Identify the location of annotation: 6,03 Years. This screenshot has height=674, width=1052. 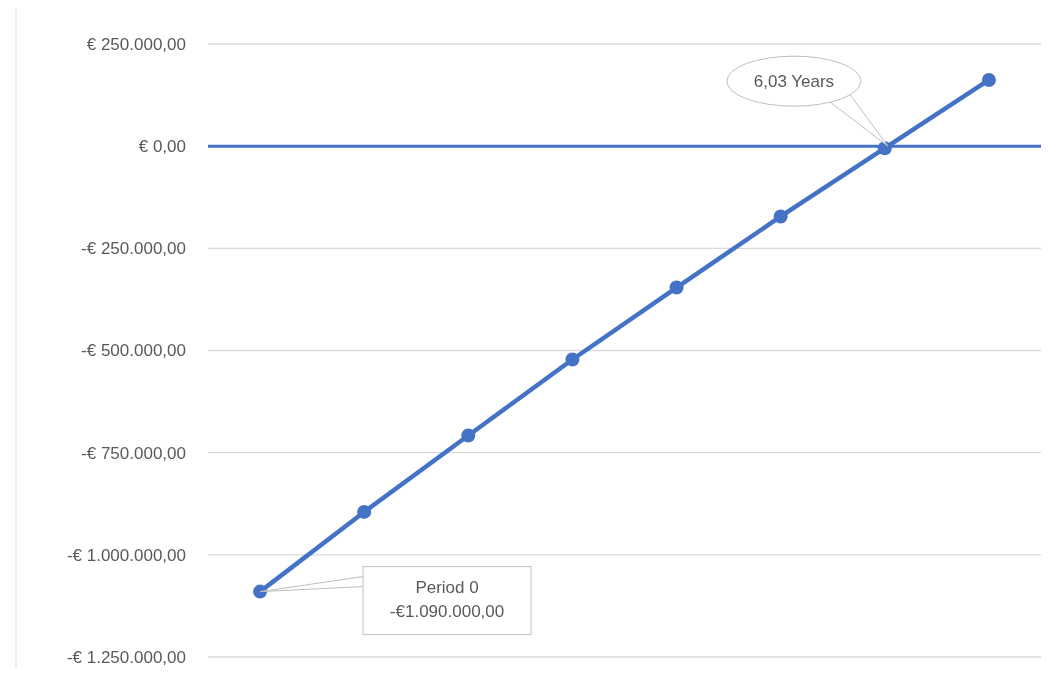
(794, 82).